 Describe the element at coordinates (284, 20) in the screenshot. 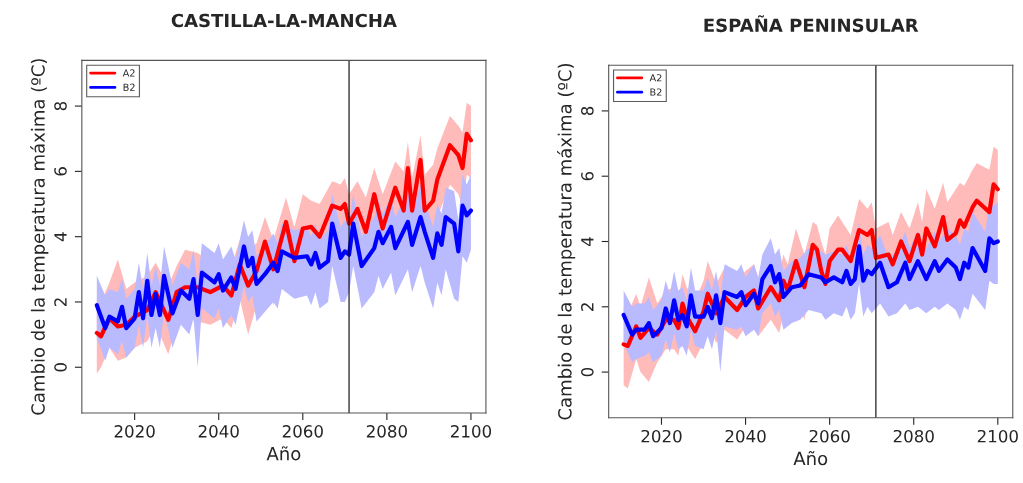

I see `chart-title: CASTILLA-LA-MANCHA` at that location.